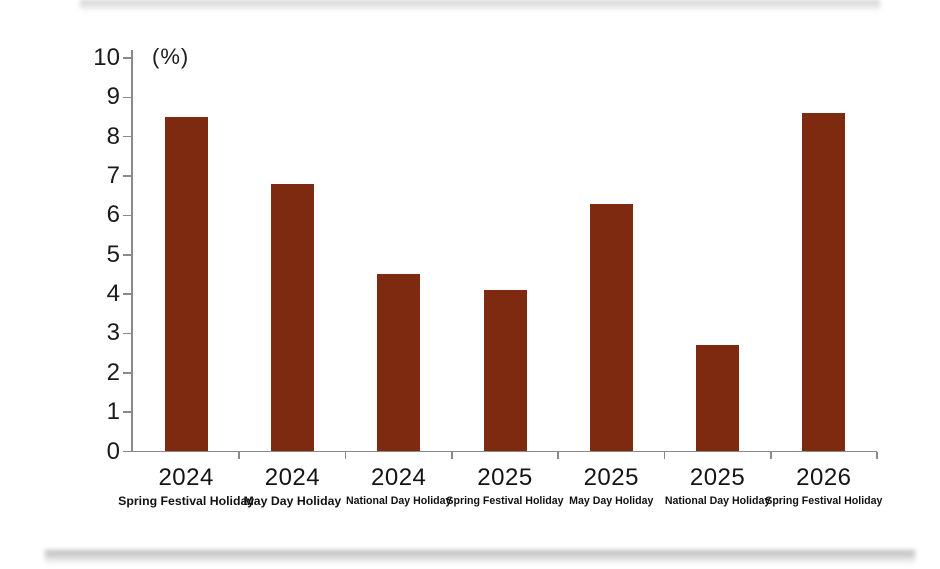  What do you see at coordinates (106, 57) in the screenshot?
I see `y-tick-label: 10` at bounding box center [106, 57].